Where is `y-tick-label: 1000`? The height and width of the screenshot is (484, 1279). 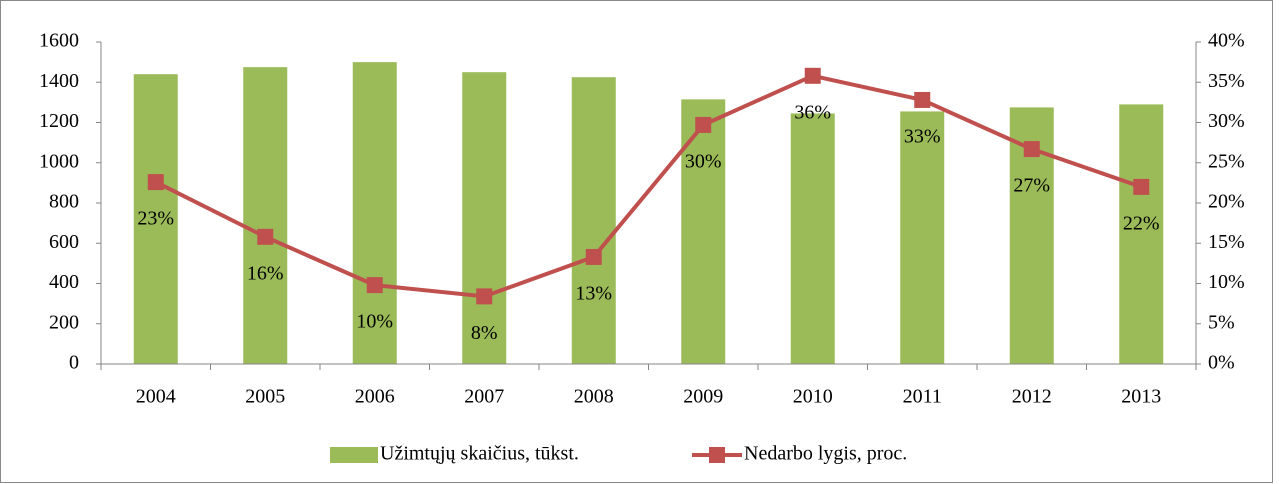
y-tick-label: 1000 is located at coordinates (59, 161).